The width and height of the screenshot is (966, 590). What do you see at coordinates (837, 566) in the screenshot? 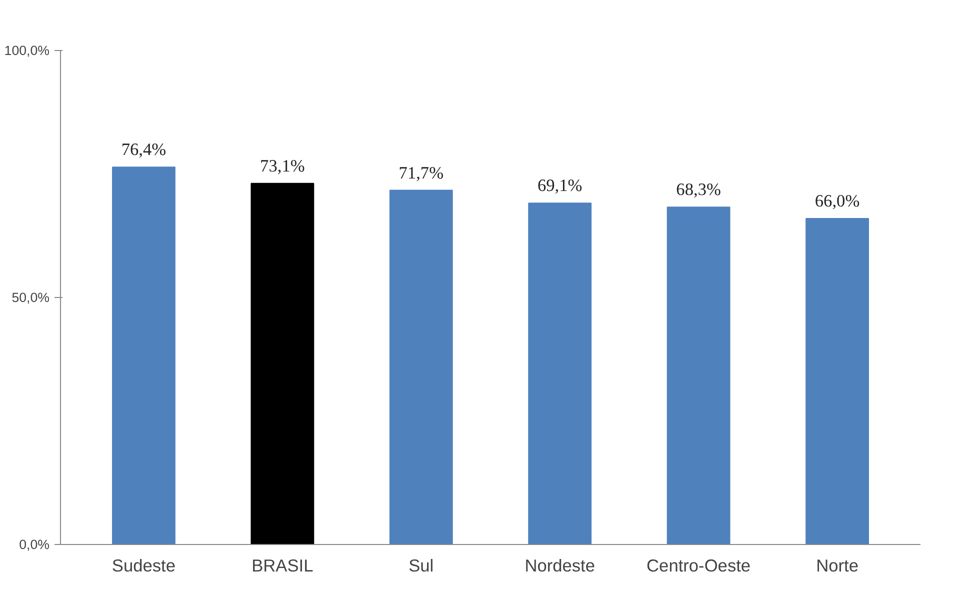
I see `x-tick-label: Norte` at bounding box center [837, 566].